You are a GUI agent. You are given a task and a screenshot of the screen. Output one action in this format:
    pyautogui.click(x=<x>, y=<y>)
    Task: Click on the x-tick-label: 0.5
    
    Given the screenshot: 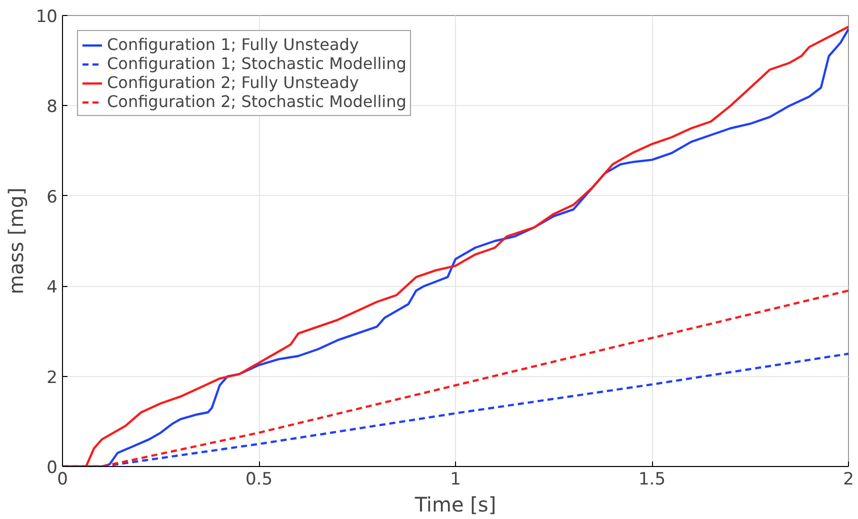 What is the action you would take?
    pyautogui.click(x=259, y=480)
    